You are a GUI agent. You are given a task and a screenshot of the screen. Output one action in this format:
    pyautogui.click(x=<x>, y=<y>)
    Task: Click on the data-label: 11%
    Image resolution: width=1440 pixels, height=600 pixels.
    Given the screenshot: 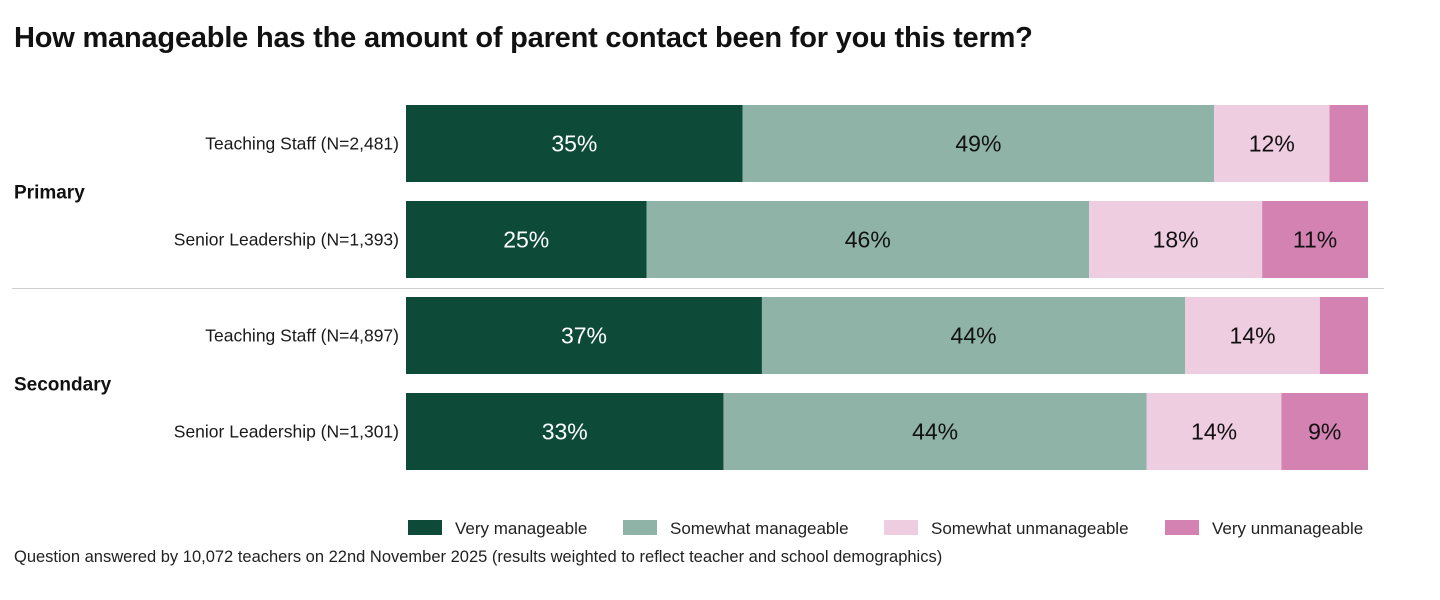 What is the action you would take?
    pyautogui.click(x=1315, y=240)
    